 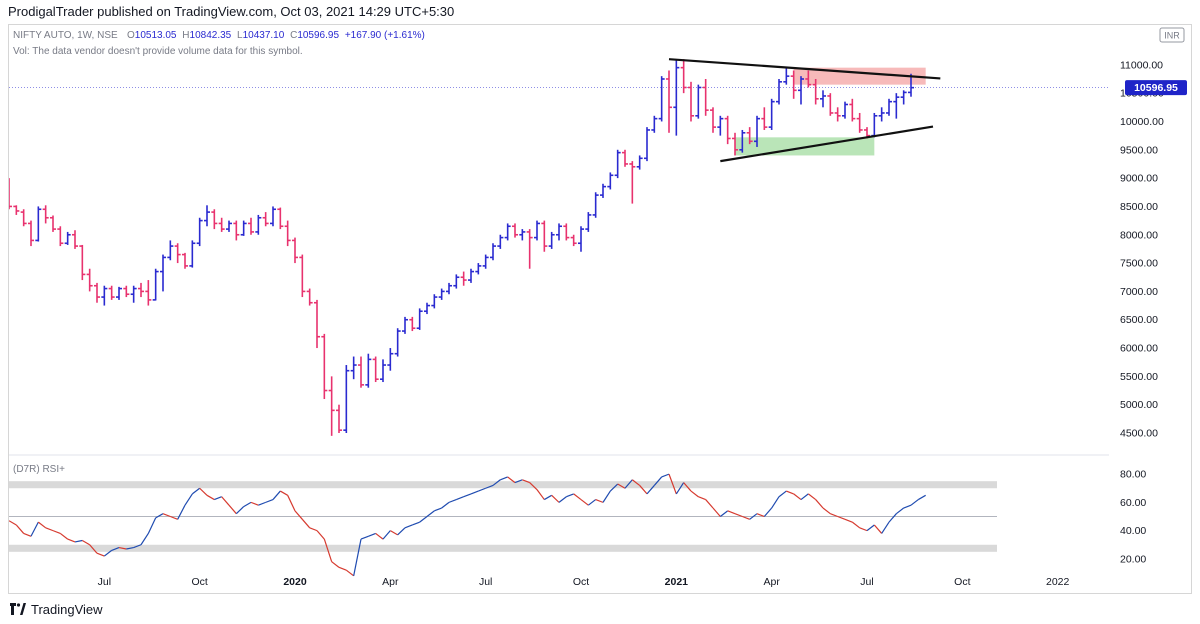 What do you see at coordinates (1139, 349) in the screenshot?
I see `price-tick-label: 6000.00` at bounding box center [1139, 349].